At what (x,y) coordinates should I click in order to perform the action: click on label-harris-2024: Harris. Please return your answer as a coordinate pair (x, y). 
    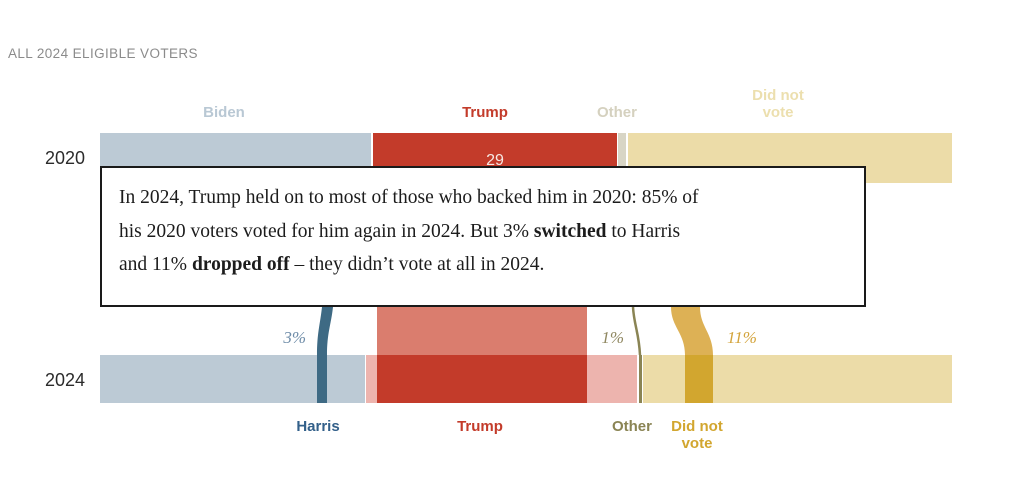
    Looking at the image, I should click on (318, 426).